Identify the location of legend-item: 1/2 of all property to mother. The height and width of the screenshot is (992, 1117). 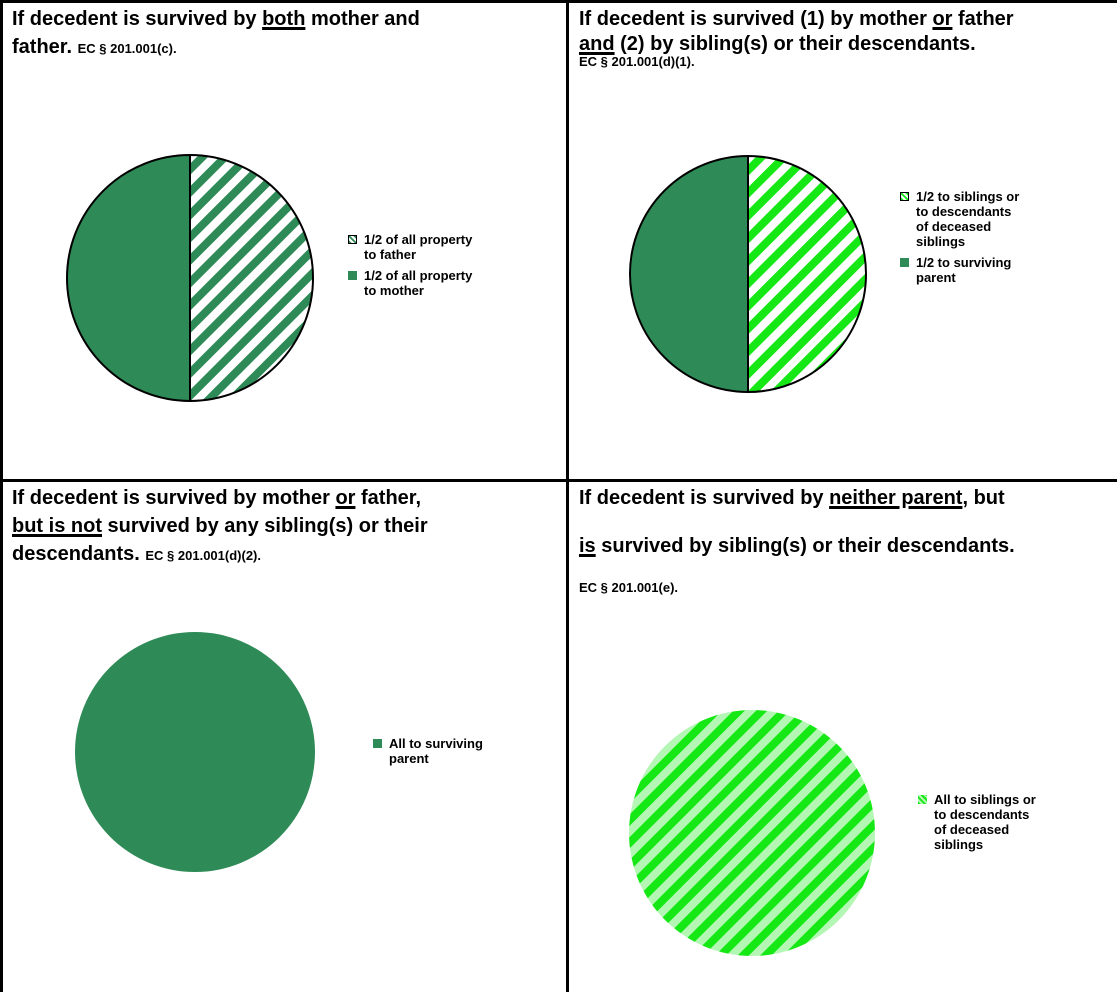
(410, 283).